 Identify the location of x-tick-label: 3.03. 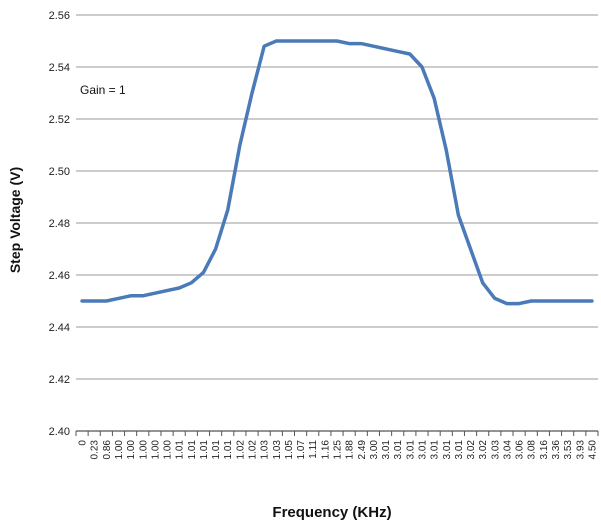
(495, 450).